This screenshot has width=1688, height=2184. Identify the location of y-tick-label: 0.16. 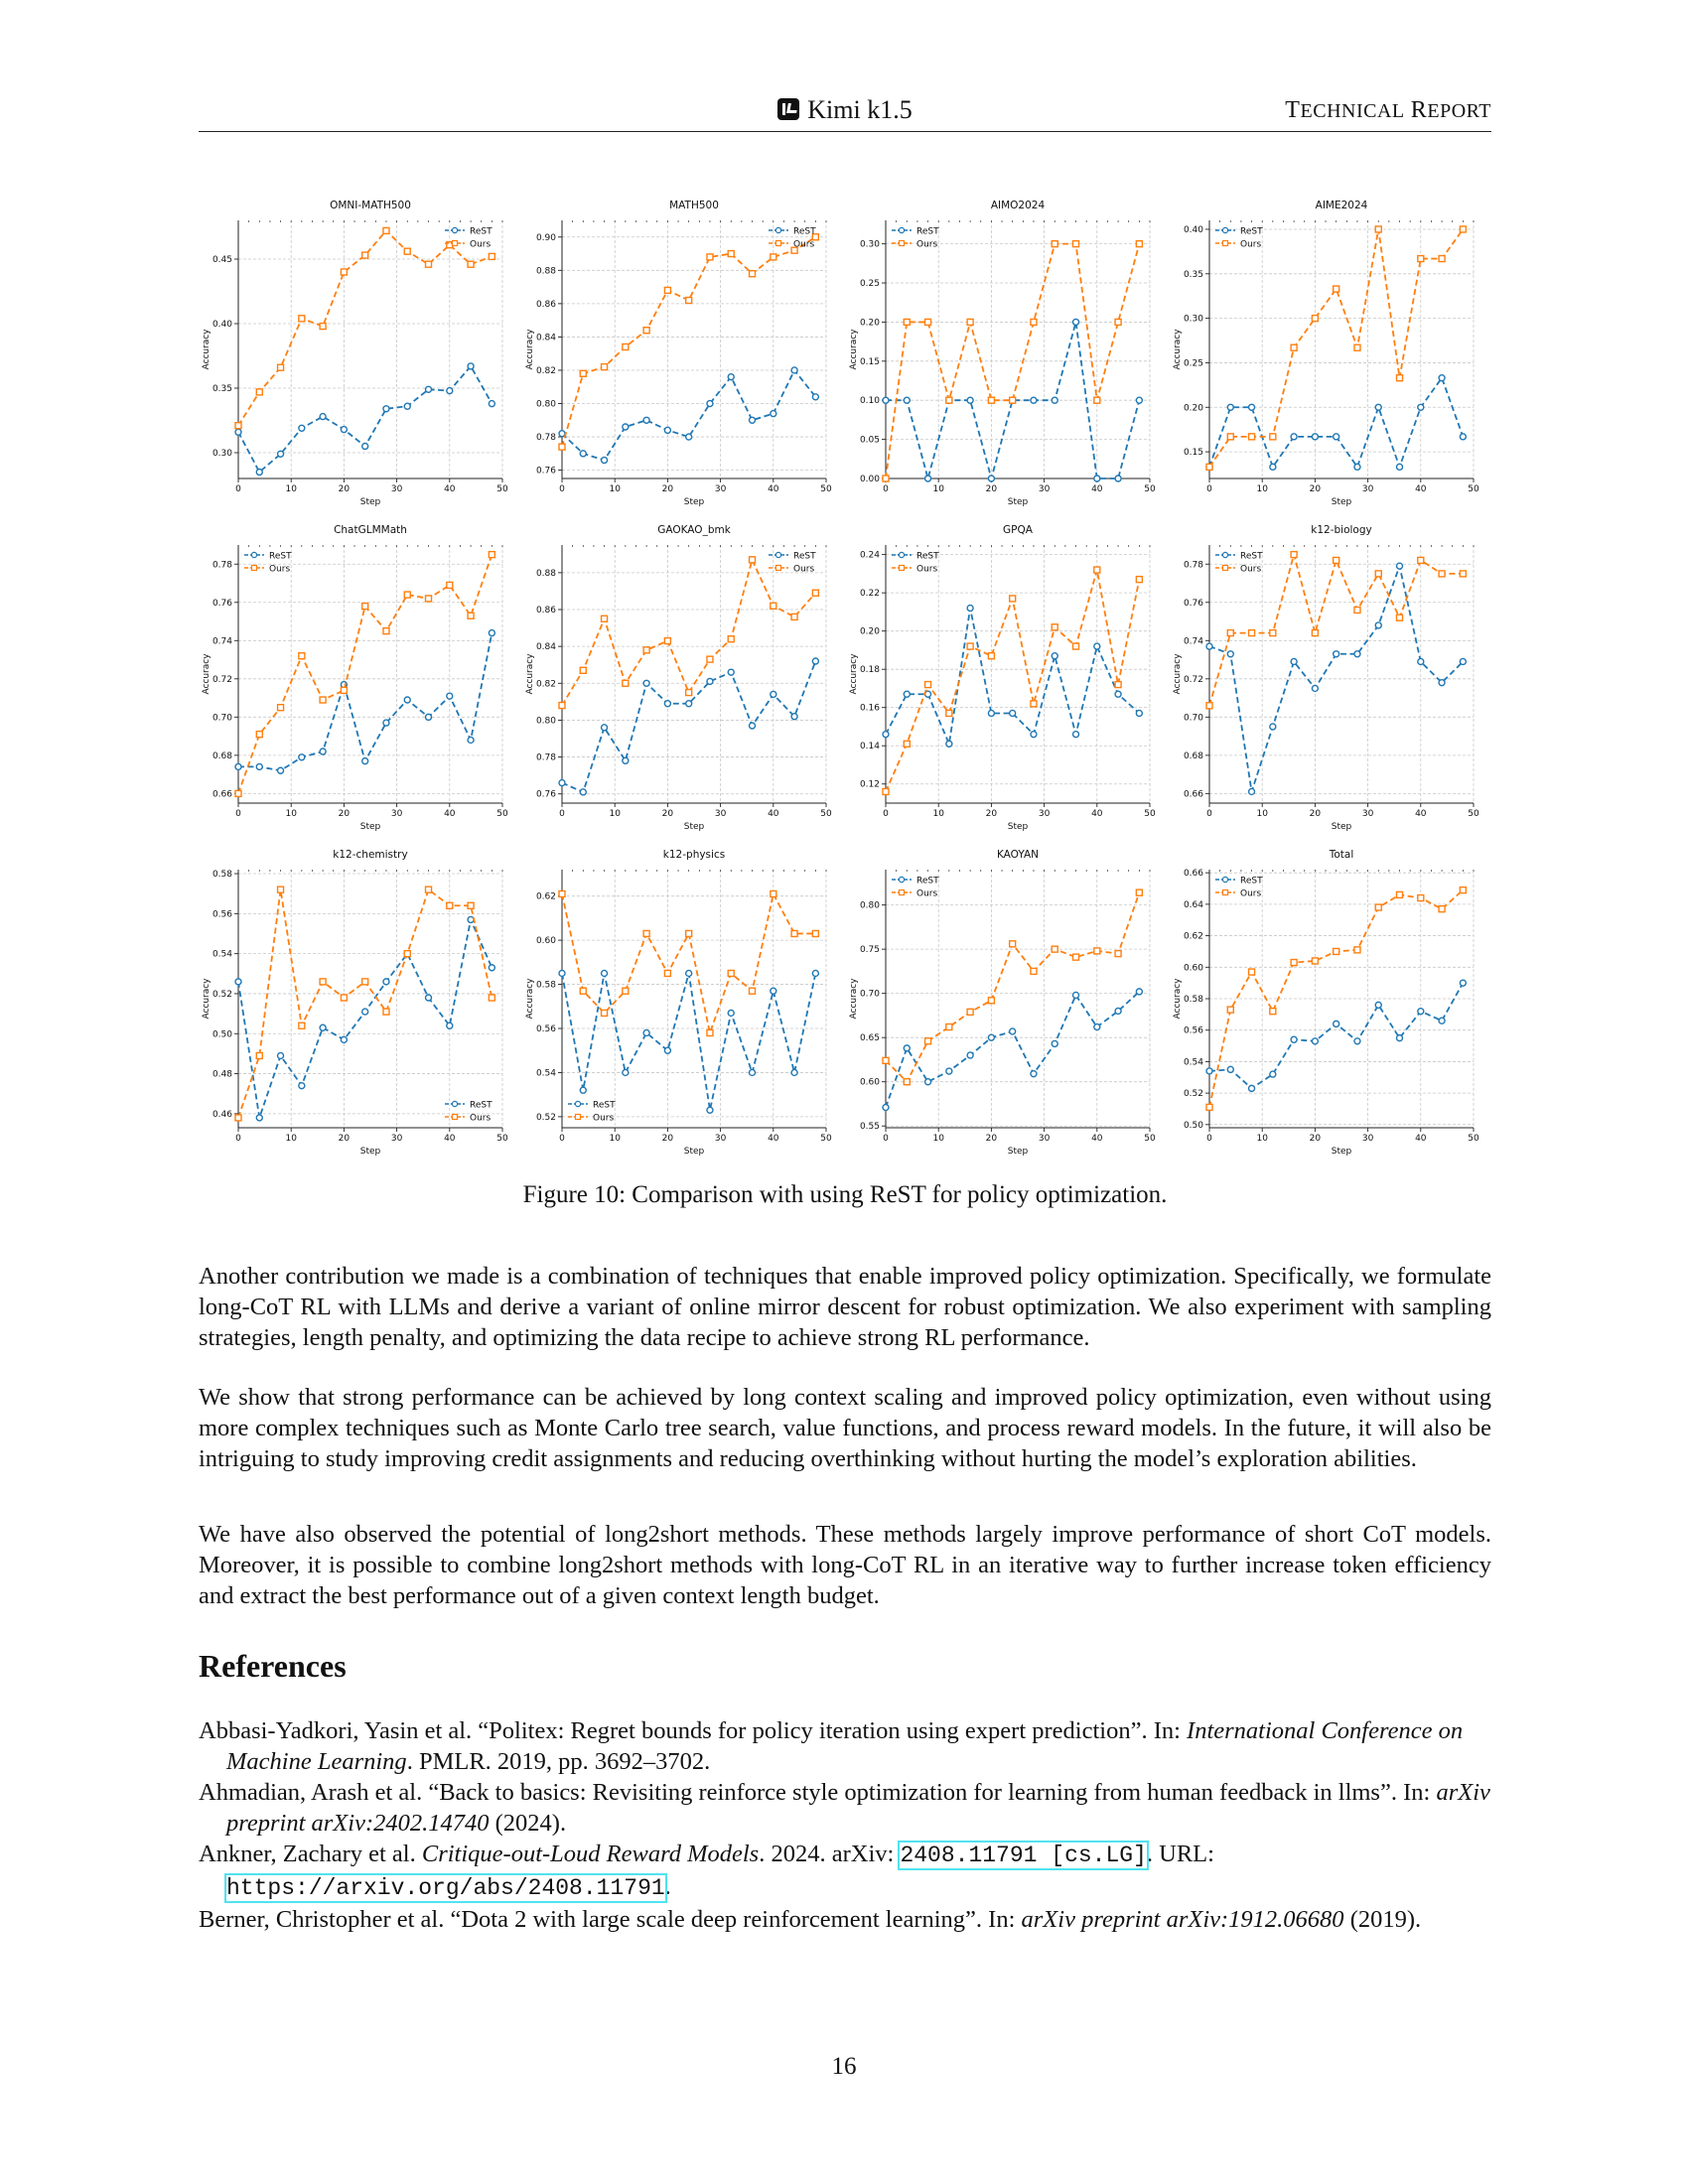
(870, 709).